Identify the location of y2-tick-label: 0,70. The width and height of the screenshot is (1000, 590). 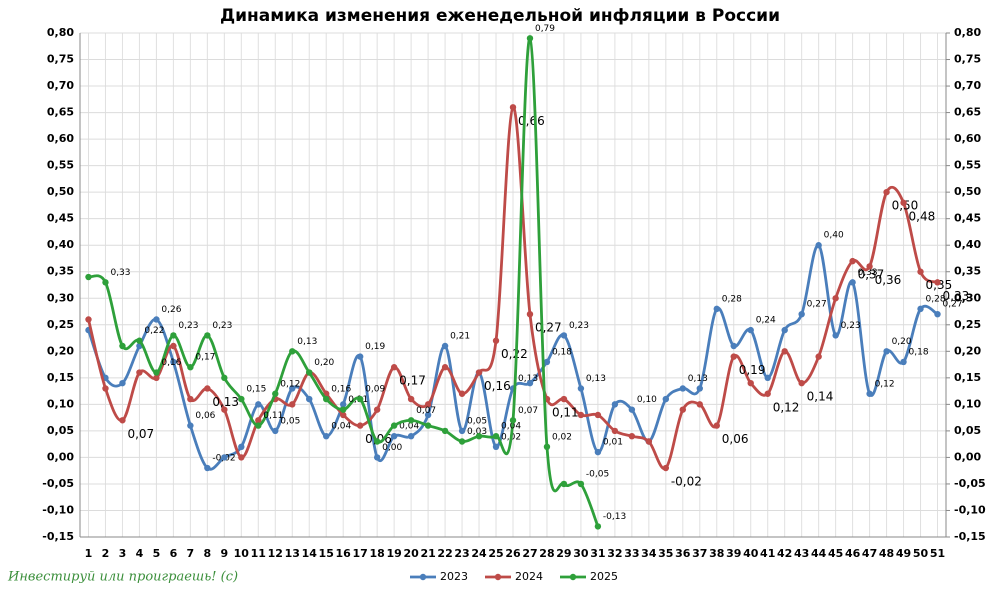
(967, 85).